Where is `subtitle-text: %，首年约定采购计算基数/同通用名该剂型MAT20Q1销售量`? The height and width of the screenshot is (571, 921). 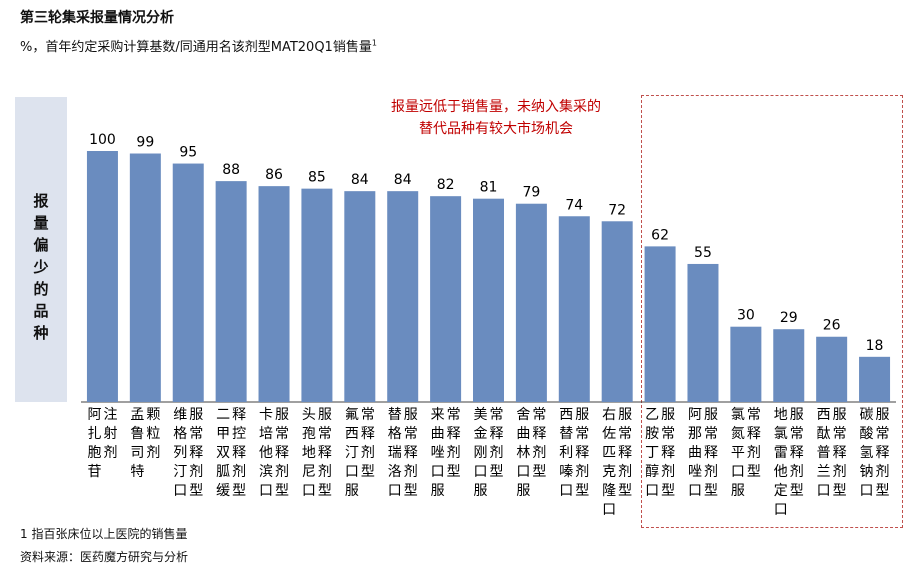
subtitle-text: %，首年约定采购计算基数/同通用名该剂型MAT20Q1销售量 is located at coordinates (196, 47).